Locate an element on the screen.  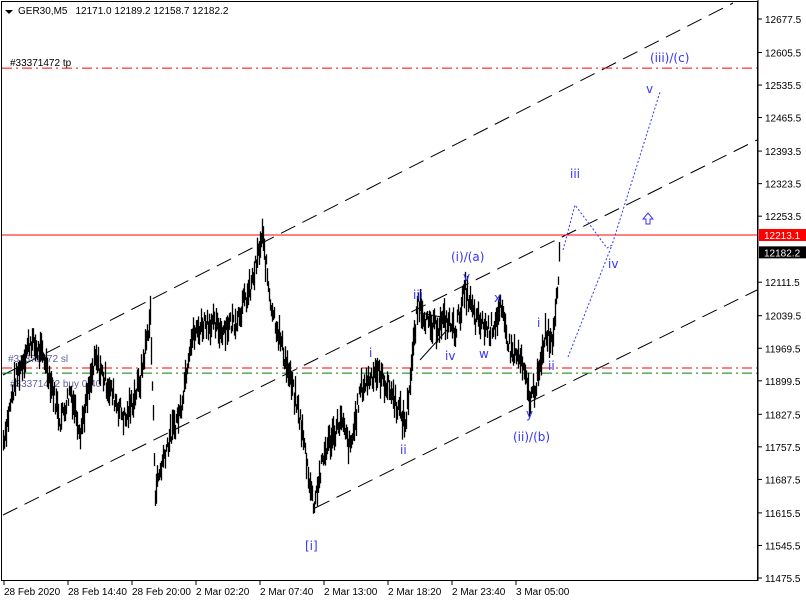
wave-label: [i] is located at coordinates (311, 546).